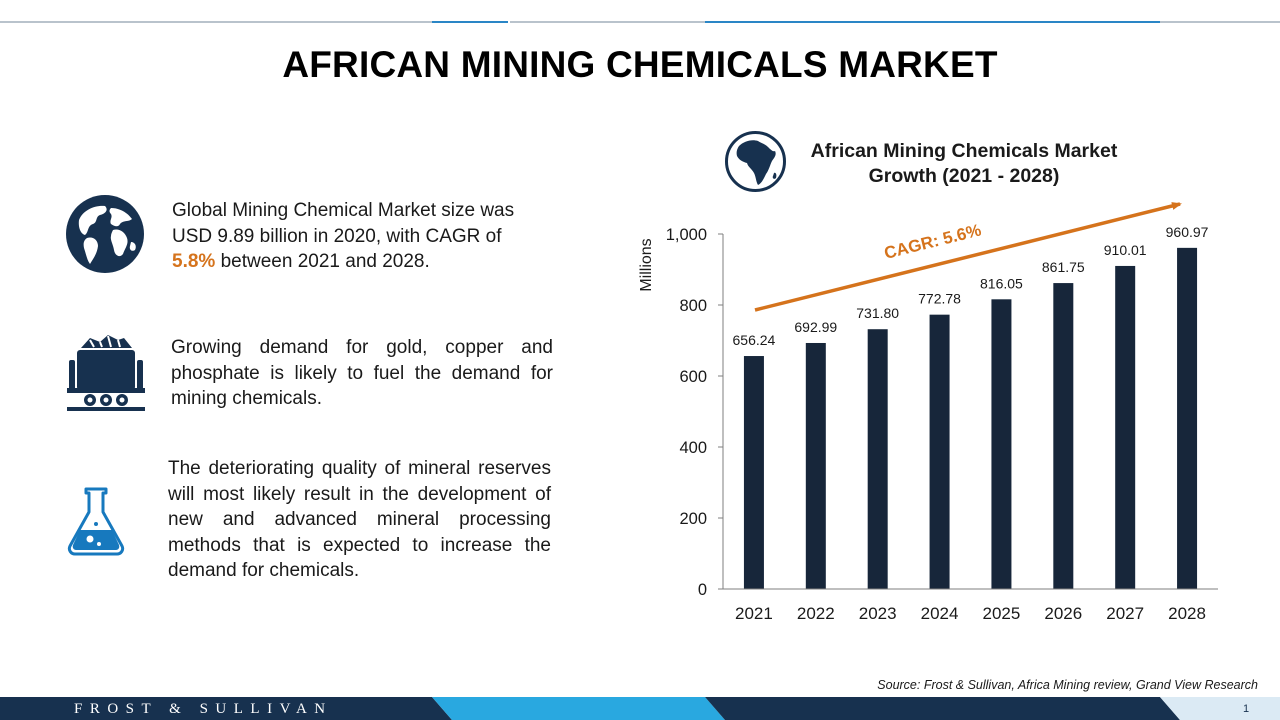 This screenshot has height=720, width=1280. I want to click on africa-globe-icon, so click(755, 164).